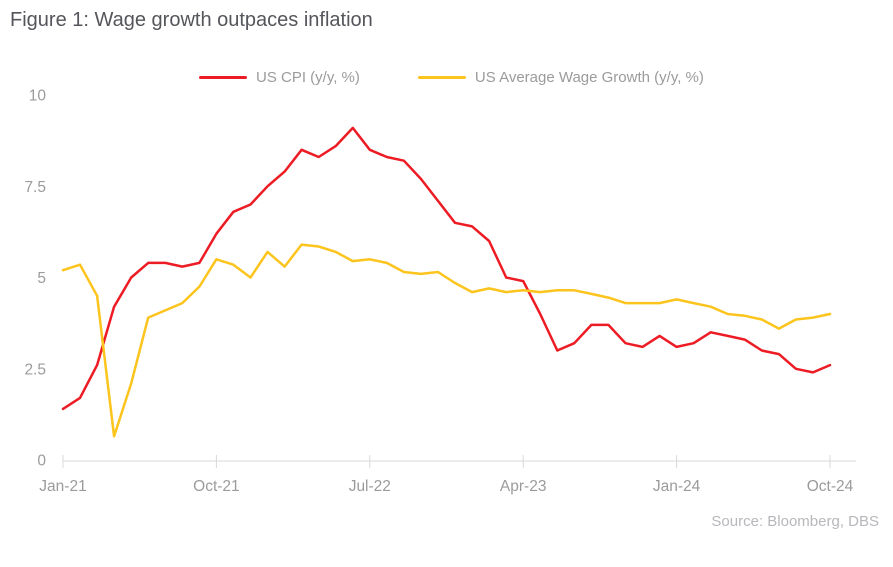  Describe the element at coordinates (677, 486) in the screenshot. I see `x-axis-label: Jan-24` at that location.